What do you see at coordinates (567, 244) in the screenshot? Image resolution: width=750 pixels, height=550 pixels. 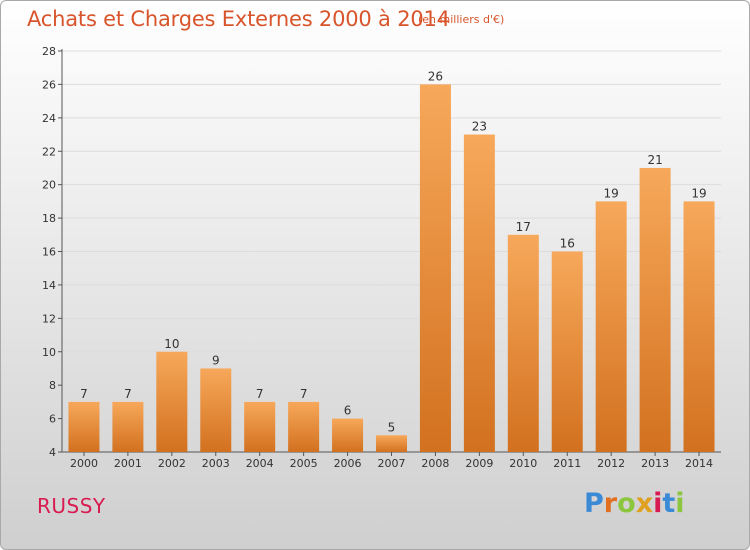 I see `data-label: 16` at bounding box center [567, 244].